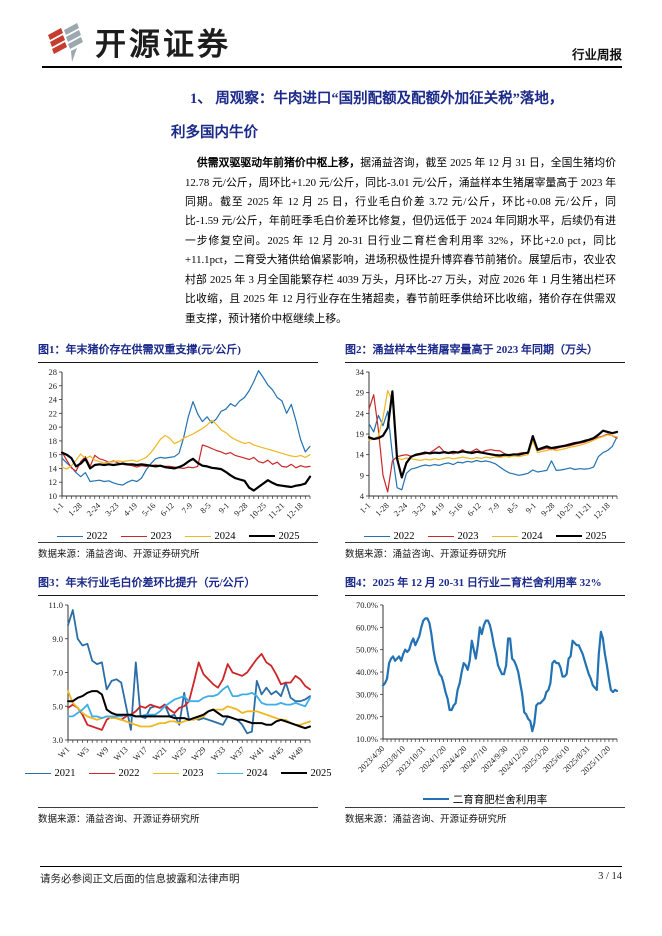 This screenshot has width=662, height=936. I want to click on svg-text: 1-1, so click(58, 508).